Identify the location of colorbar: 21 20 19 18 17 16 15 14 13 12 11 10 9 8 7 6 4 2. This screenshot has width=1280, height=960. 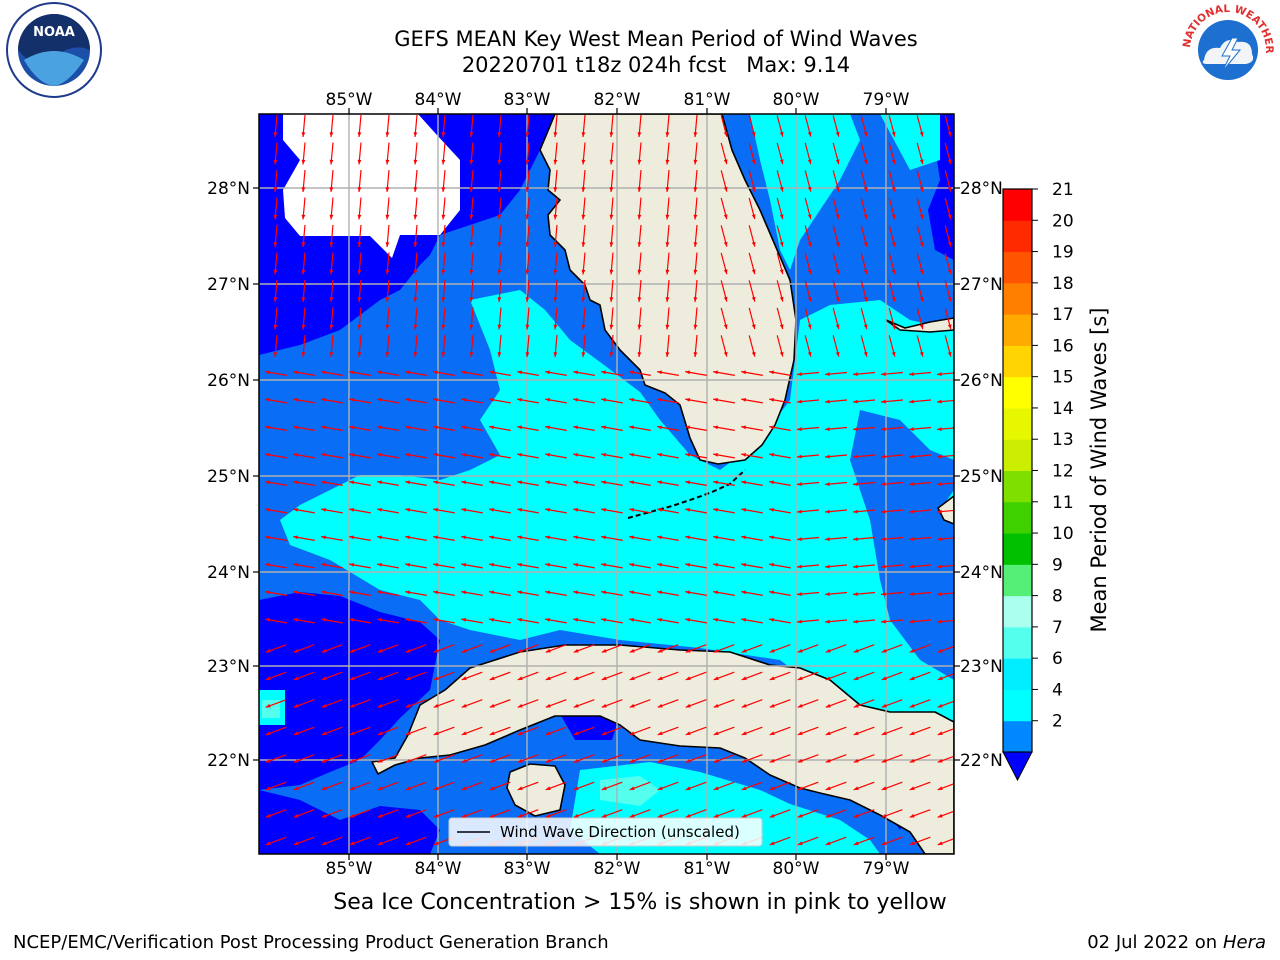
(1038, 481).